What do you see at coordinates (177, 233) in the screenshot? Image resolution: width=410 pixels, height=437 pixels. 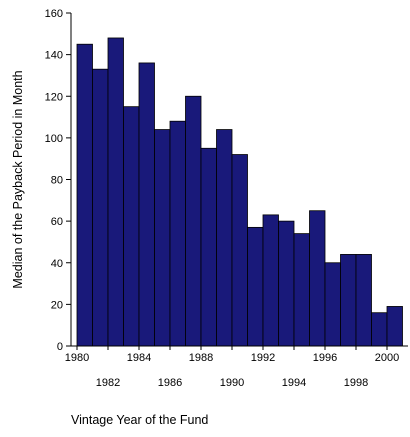 I see `bar-1986` at bounding box center [177, 233].